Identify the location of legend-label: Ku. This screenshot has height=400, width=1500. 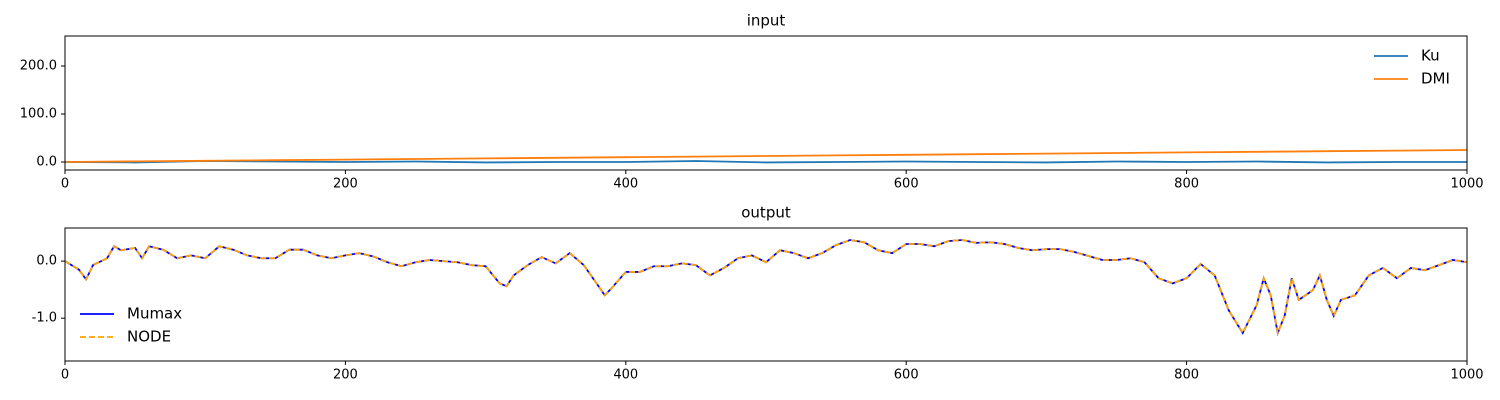
(1430, 56).